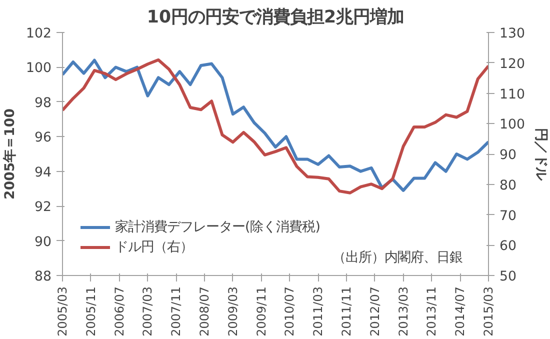 The height and width of the screenshot is (339, 550). I want to click on y-tick-label: 100, so click(39, 68).